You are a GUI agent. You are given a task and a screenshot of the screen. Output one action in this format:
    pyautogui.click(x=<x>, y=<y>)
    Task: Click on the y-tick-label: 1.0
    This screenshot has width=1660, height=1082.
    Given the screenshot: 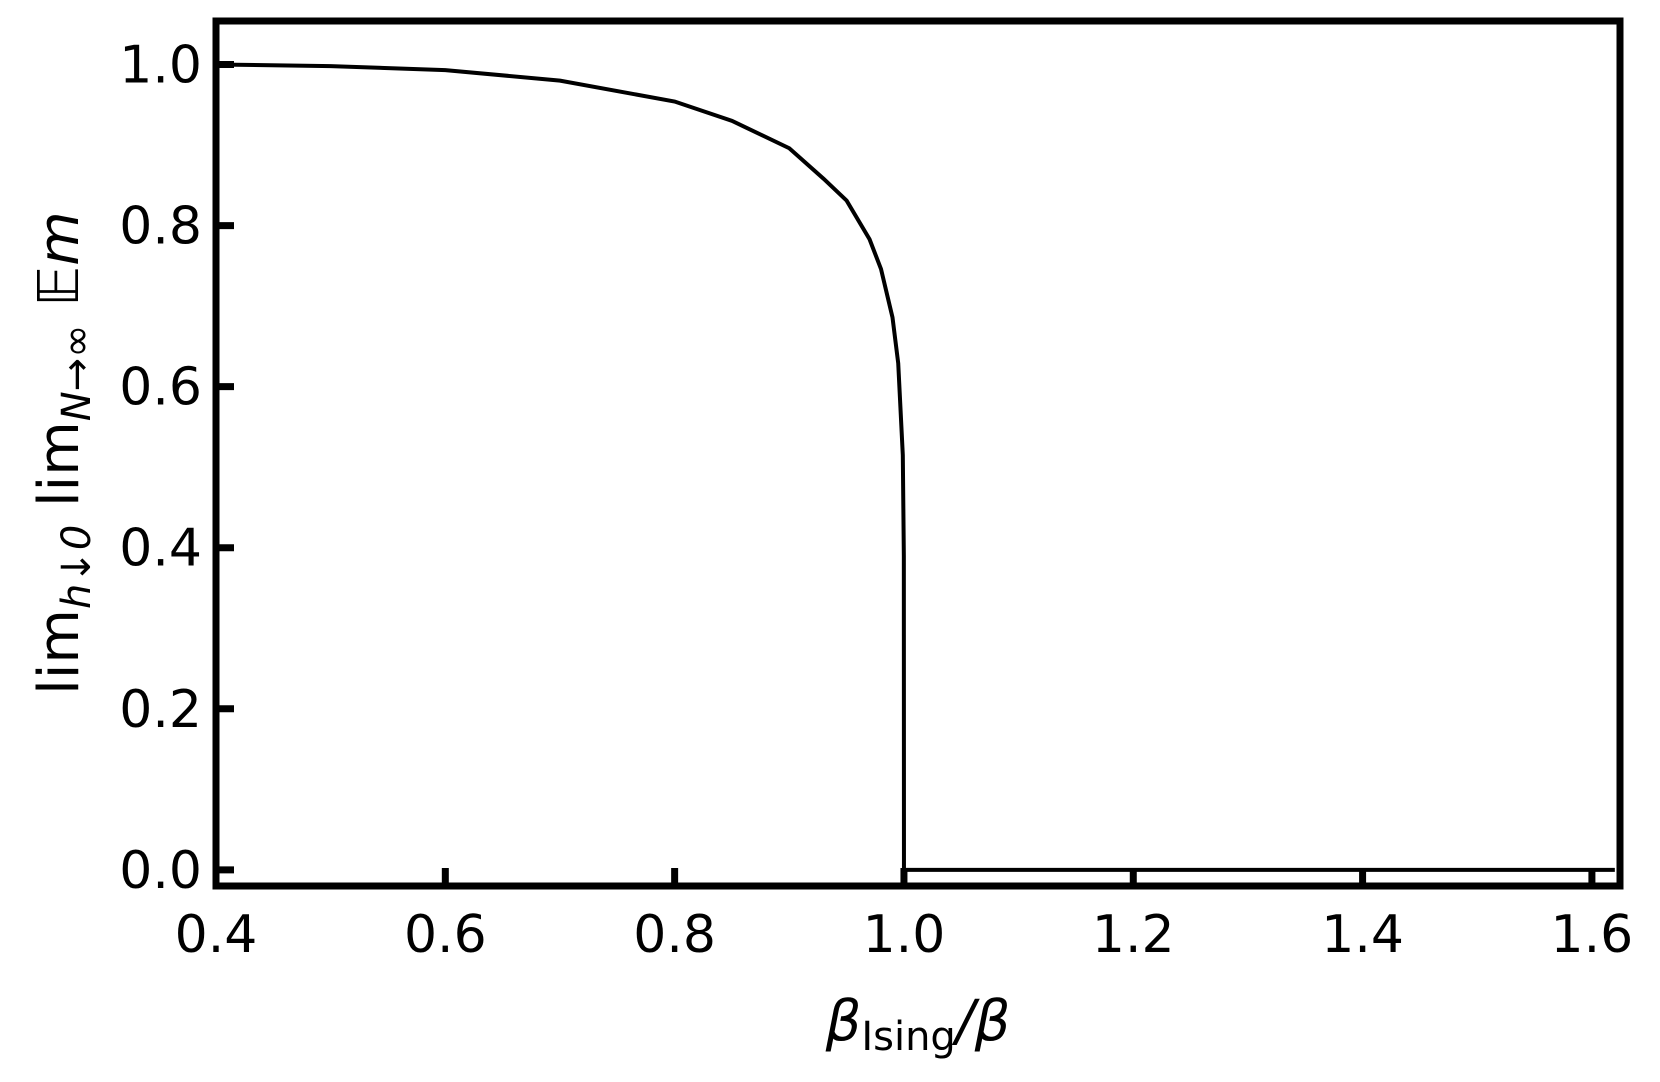 What is the action you would take?
    pyautogui.click(x=160, y=65)
    